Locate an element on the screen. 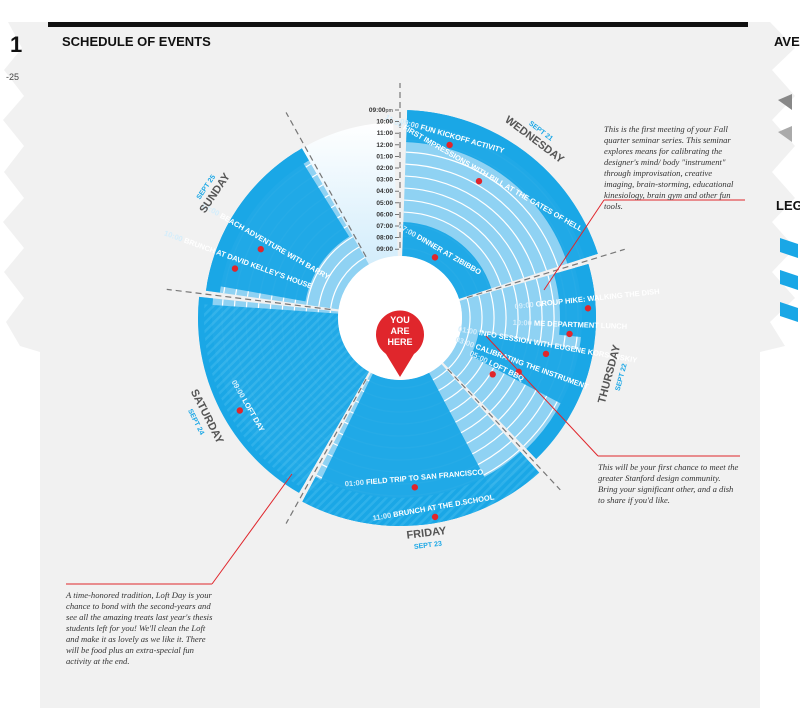  day-name: FRIDAY is located at coordinates (427, 533).